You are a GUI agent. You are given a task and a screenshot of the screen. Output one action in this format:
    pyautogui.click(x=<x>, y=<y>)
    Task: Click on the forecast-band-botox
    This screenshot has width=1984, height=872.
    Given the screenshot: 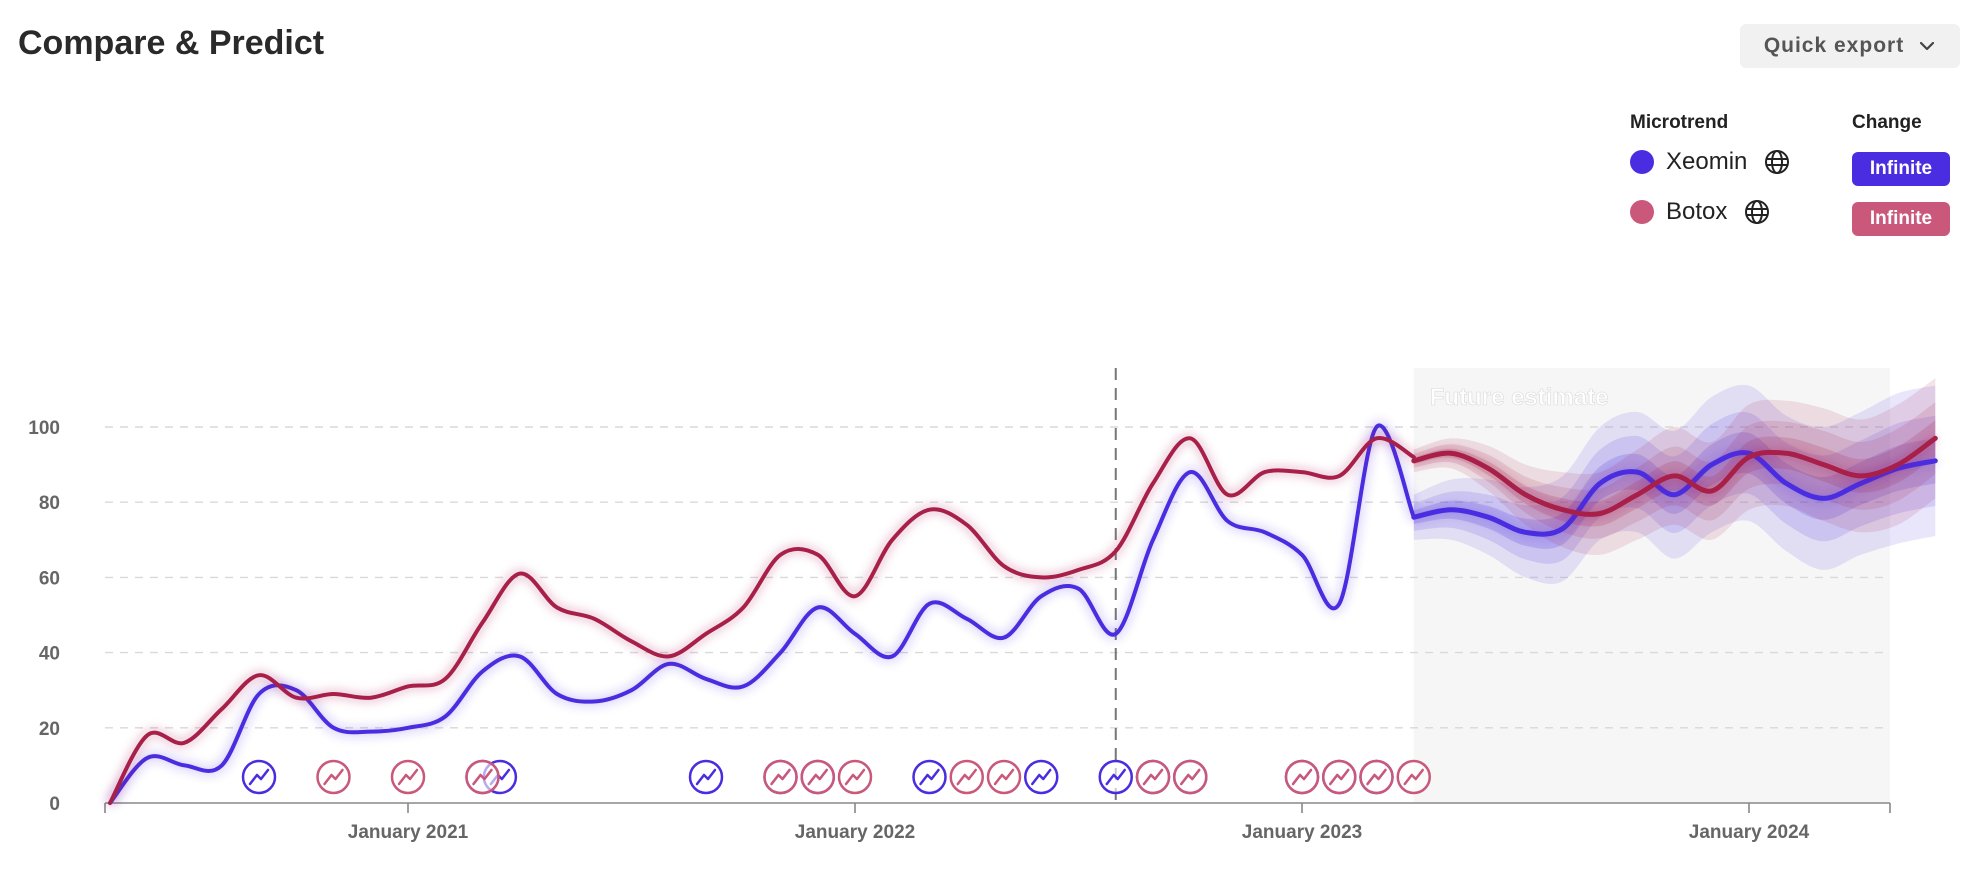 What is the action you would take?
    pyautogui.click(x=1674, y=467)
    